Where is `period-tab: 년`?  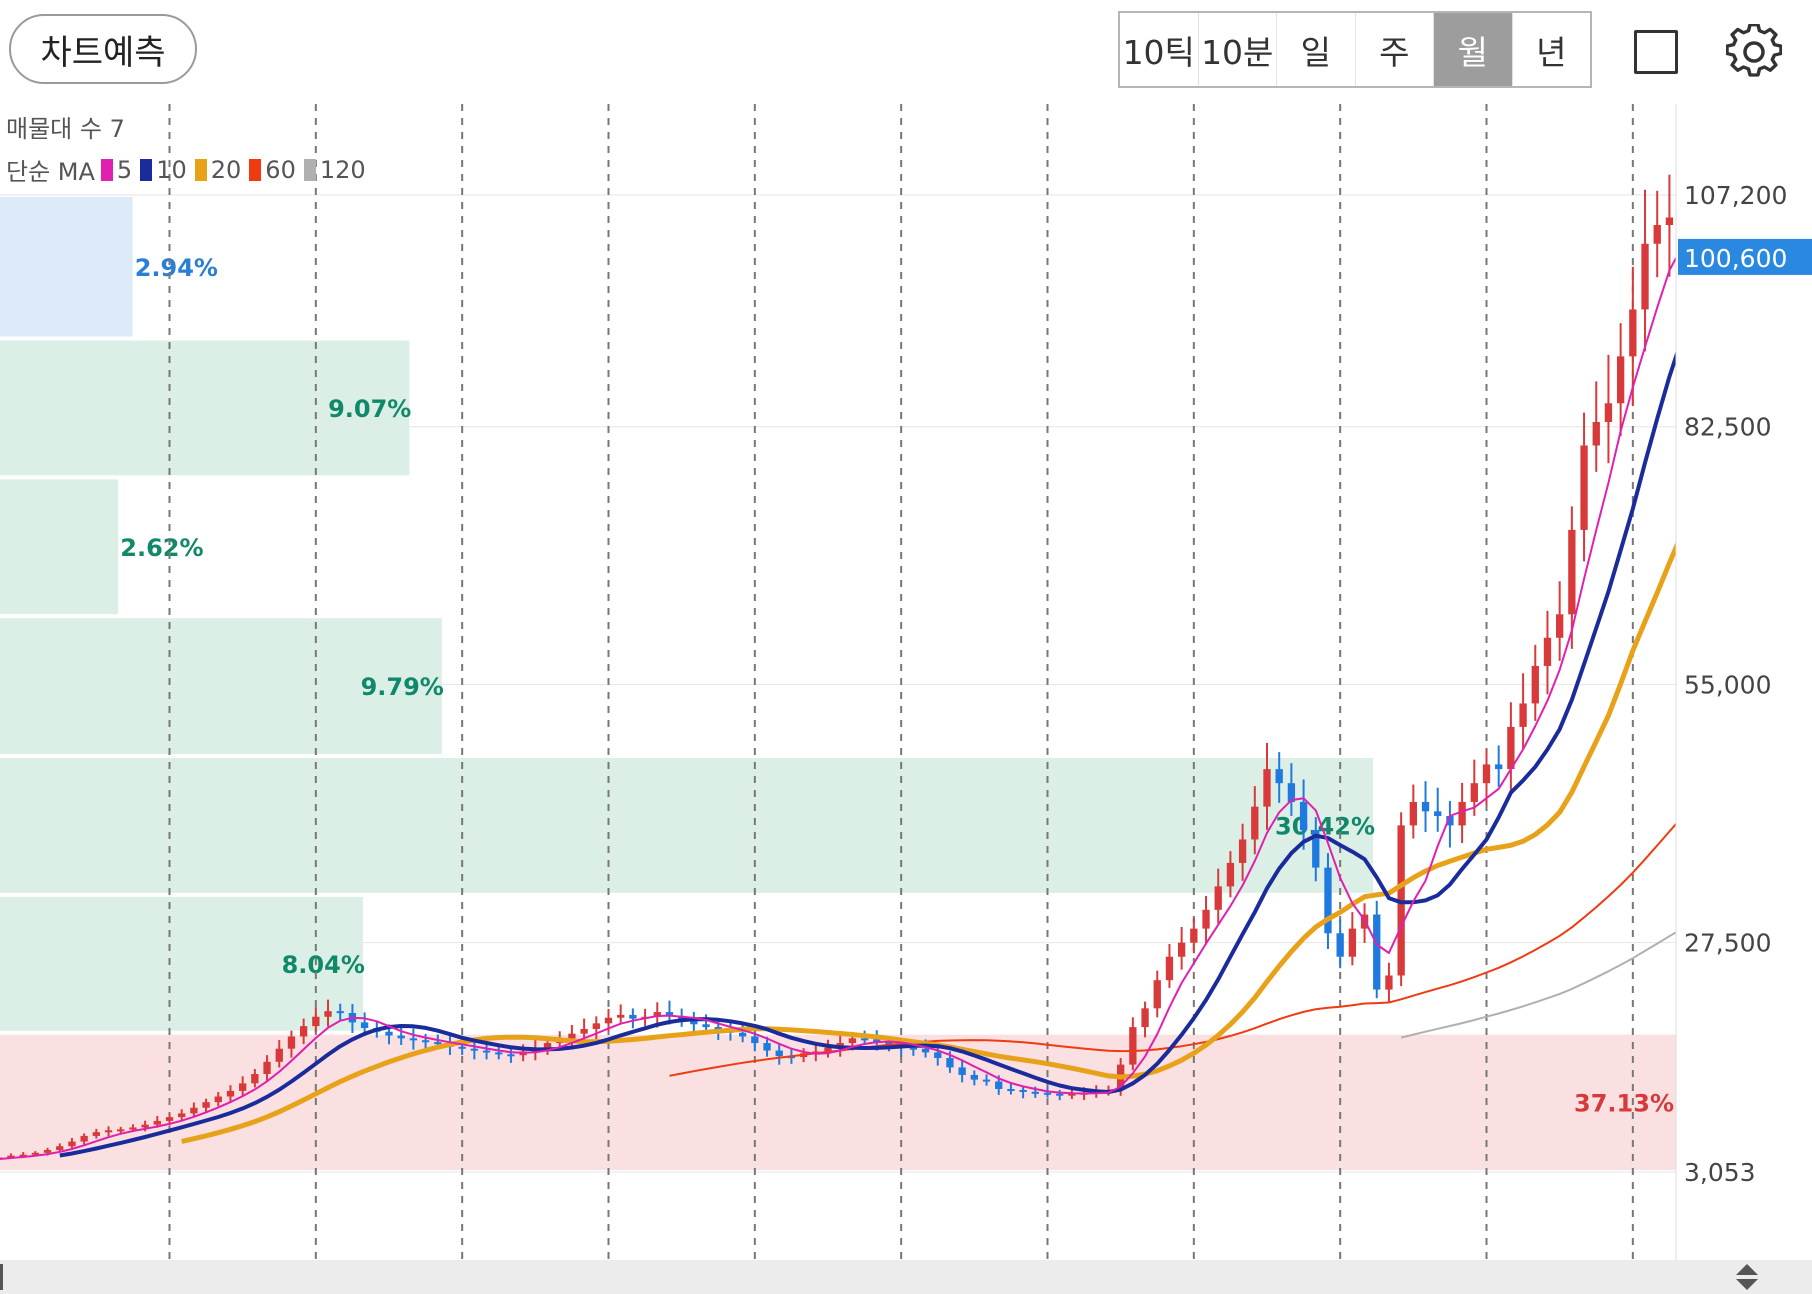
period-tab: 년 is located at coordinates (1551, 52).